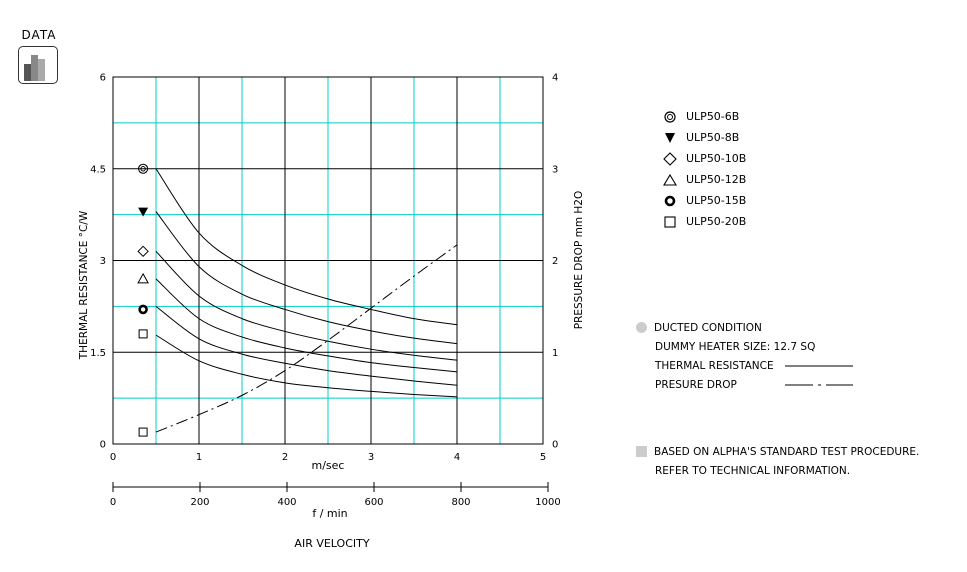  What do you see at coordinates (199, 502) in the screenshot?
I see `x2-tick-label: 200` at bounding box center [199, 502].